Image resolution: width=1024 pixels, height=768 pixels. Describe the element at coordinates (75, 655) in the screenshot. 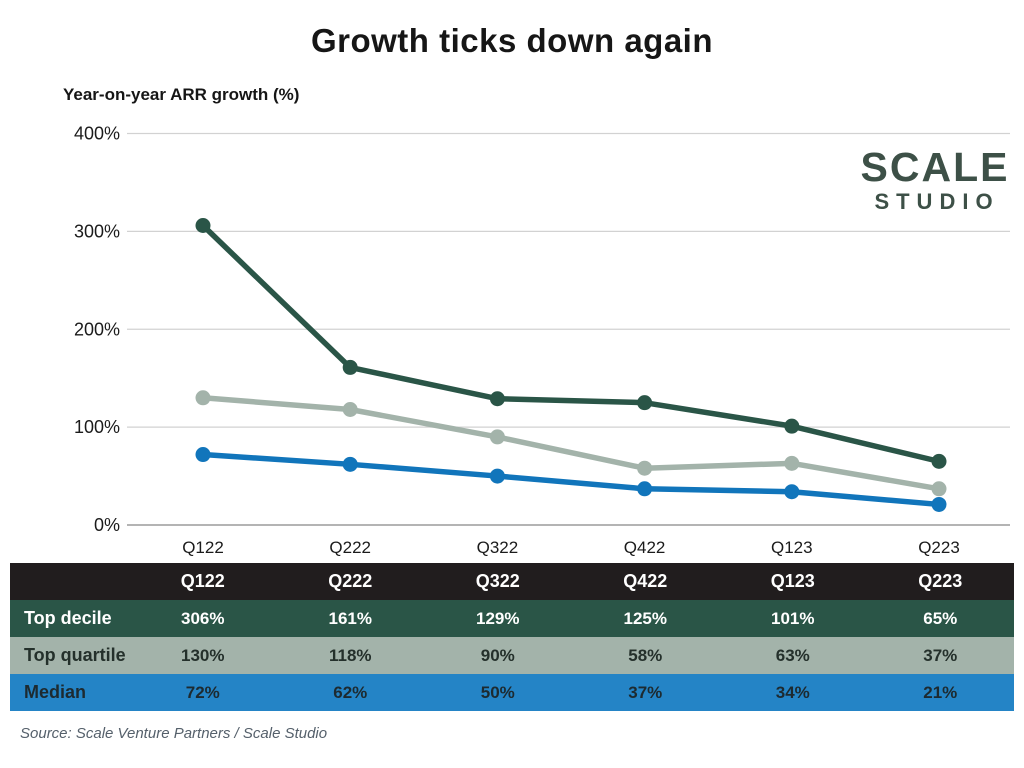

I see `row-label: Top quartile` at that location.